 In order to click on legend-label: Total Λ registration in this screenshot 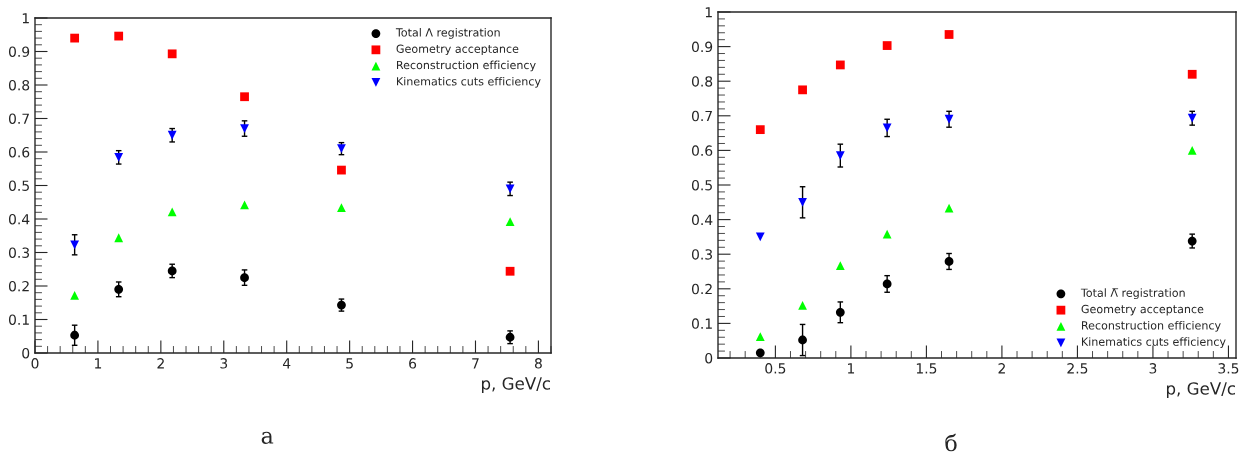, I will do `click(447, 33)`.